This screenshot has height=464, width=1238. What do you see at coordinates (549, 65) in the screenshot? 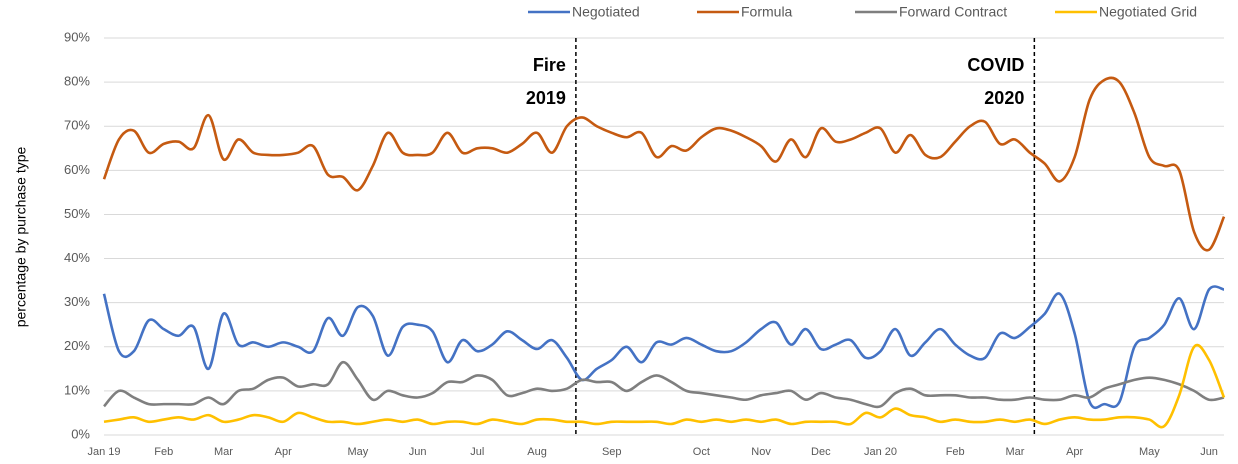
I see `annotation: Fire` at bounding box center [549, 65].